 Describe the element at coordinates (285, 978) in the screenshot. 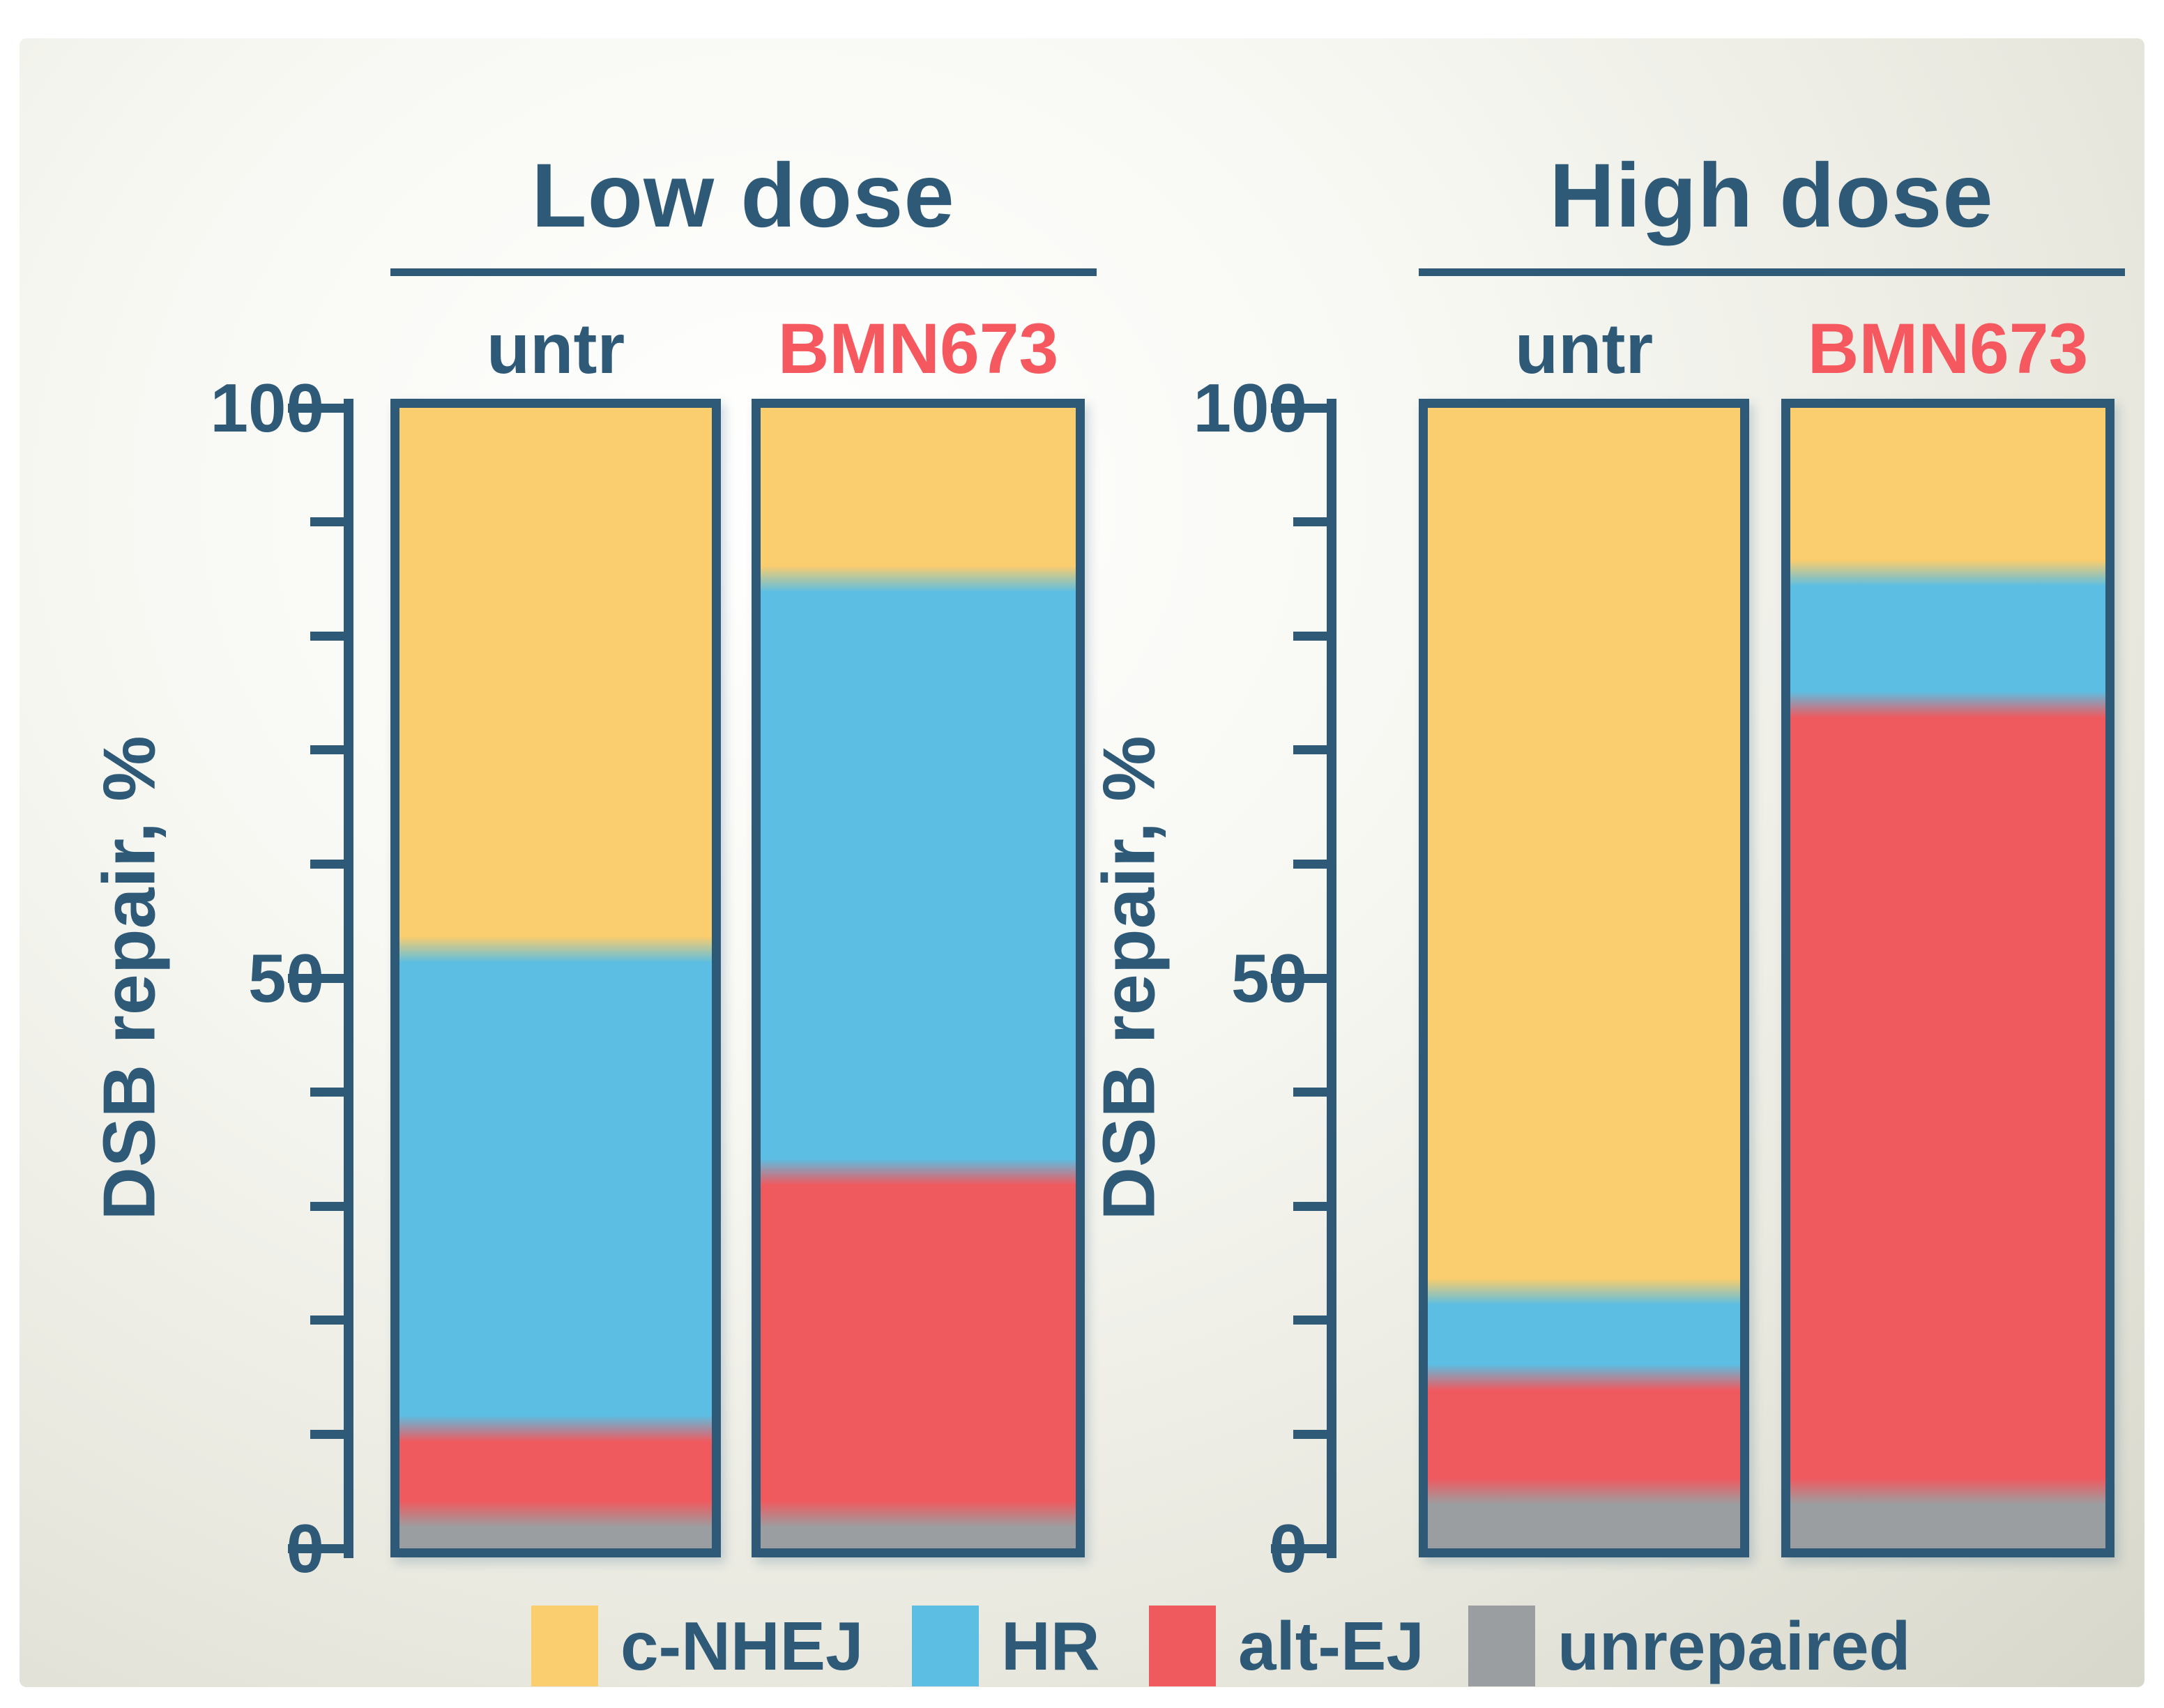

I see `y-tick-label-50-low-dose: 50` at that location.